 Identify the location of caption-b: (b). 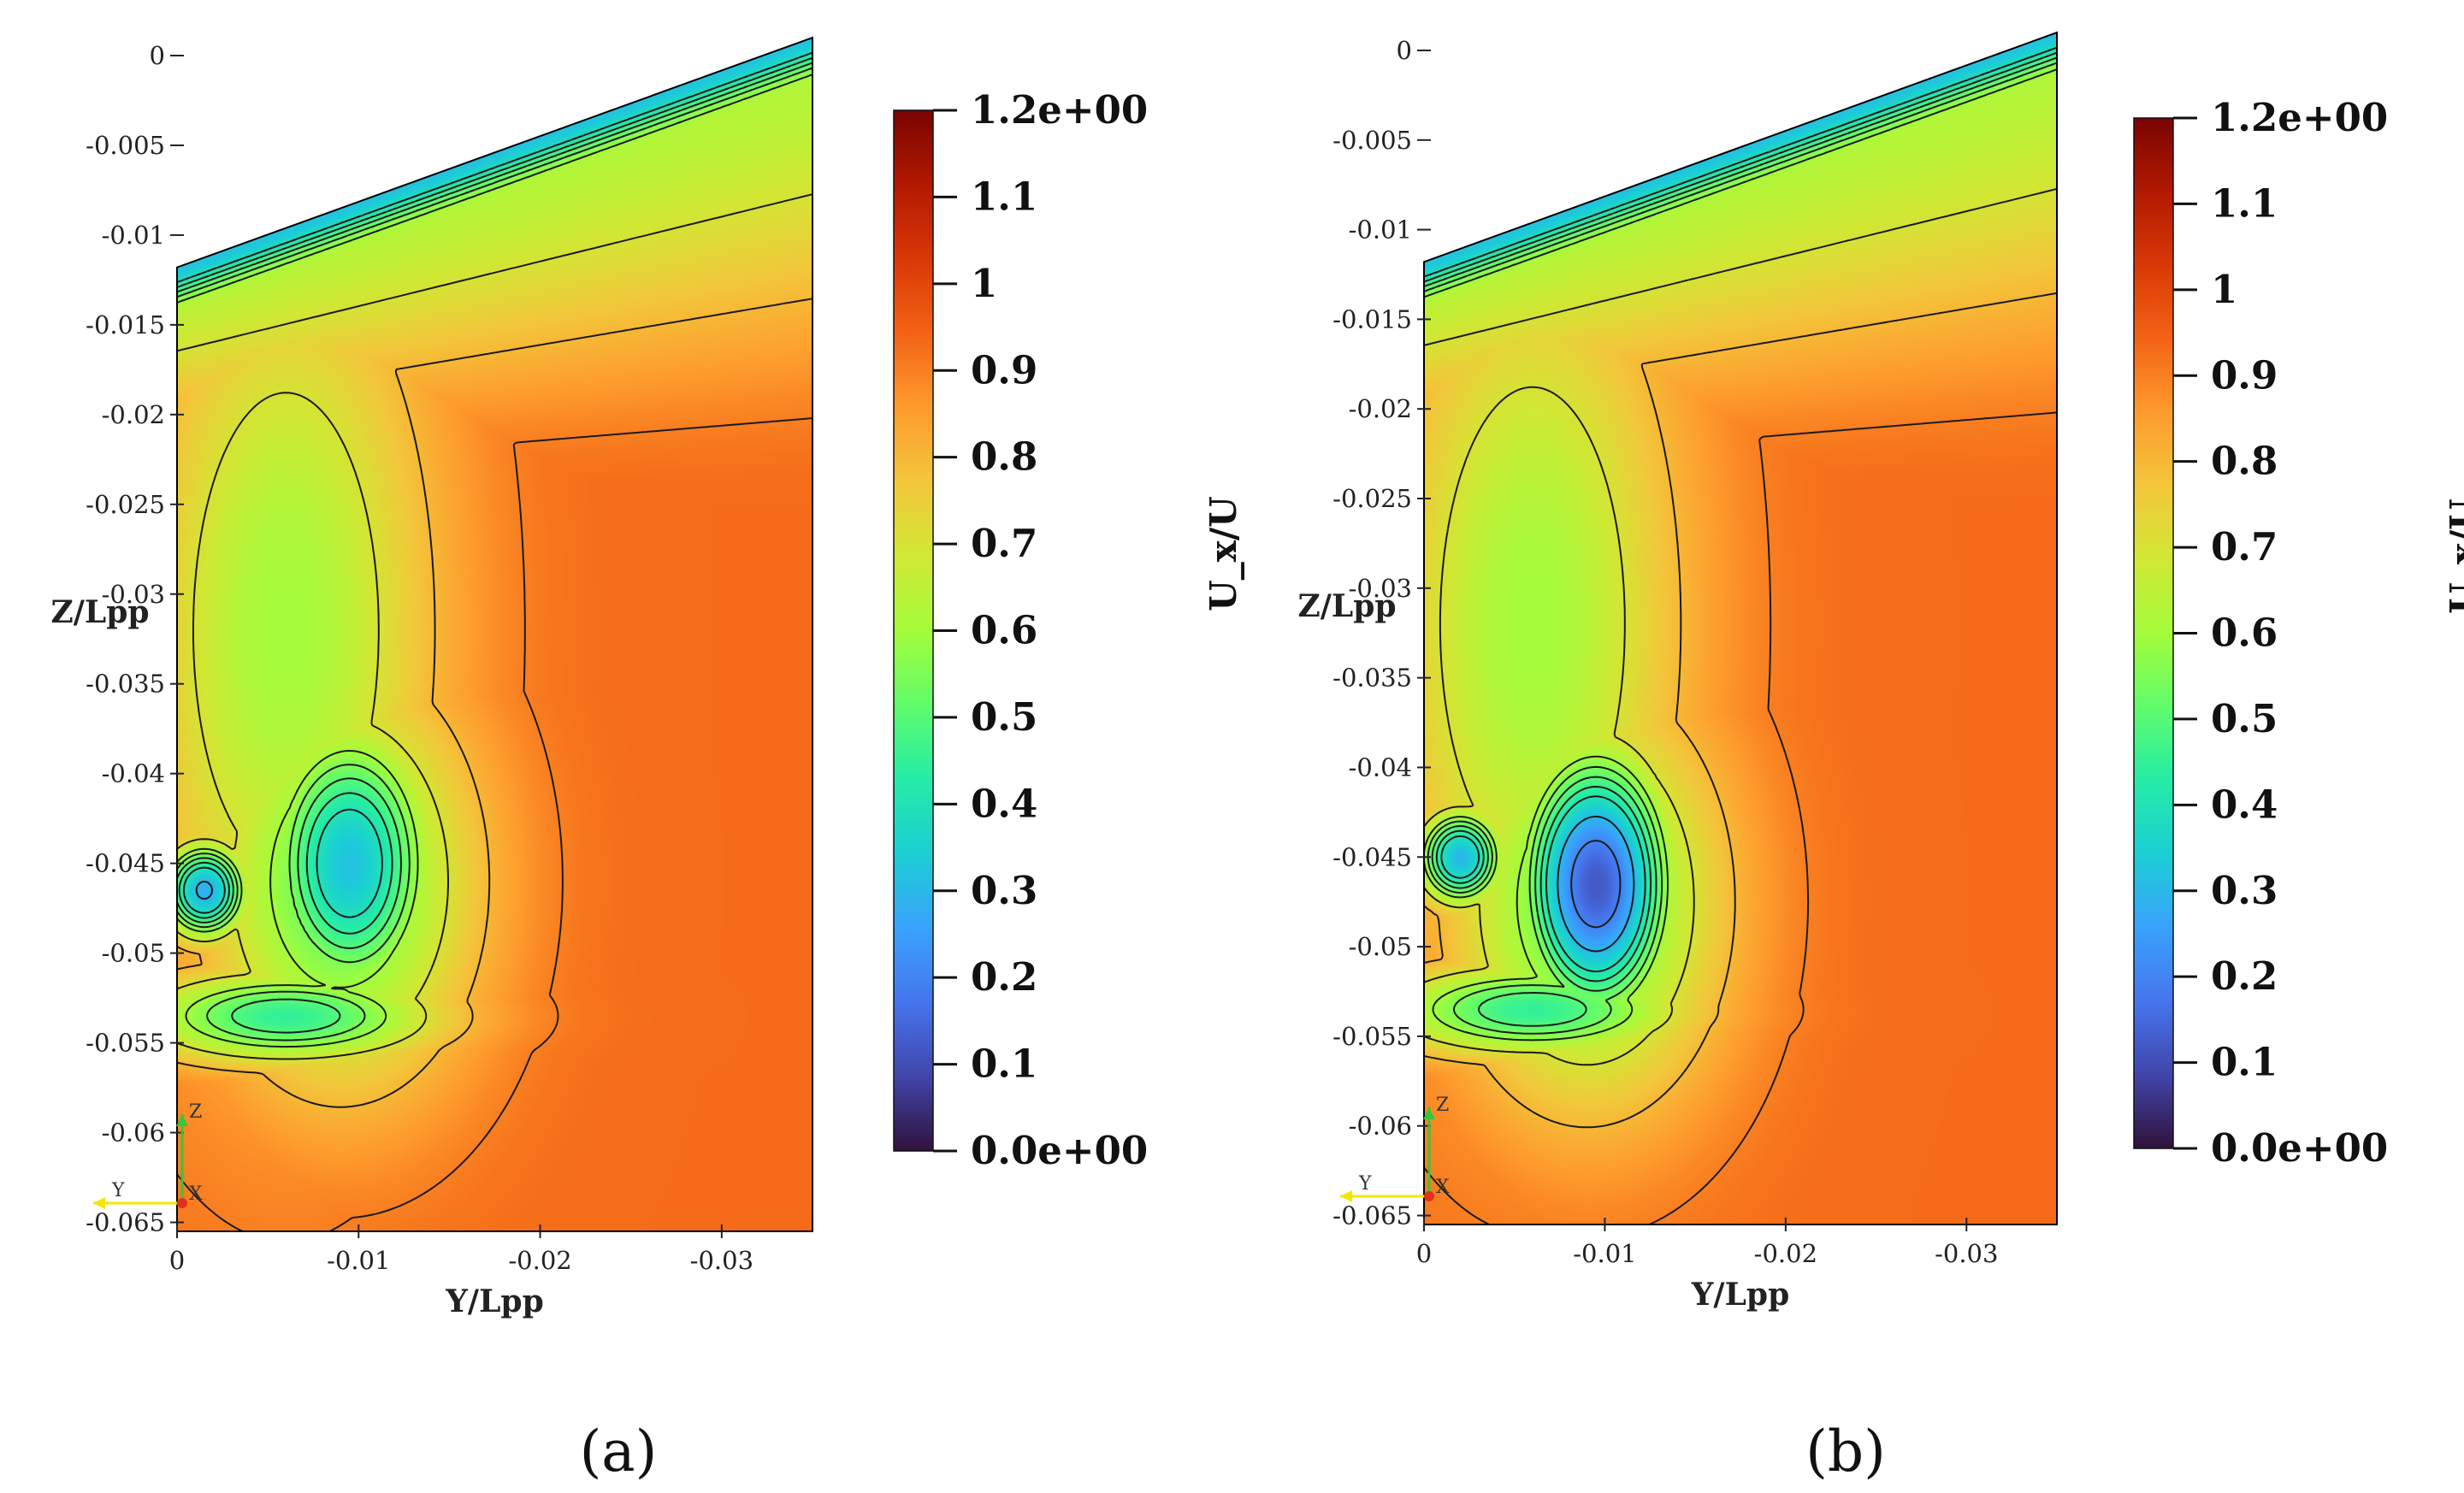
(1845, 1451).